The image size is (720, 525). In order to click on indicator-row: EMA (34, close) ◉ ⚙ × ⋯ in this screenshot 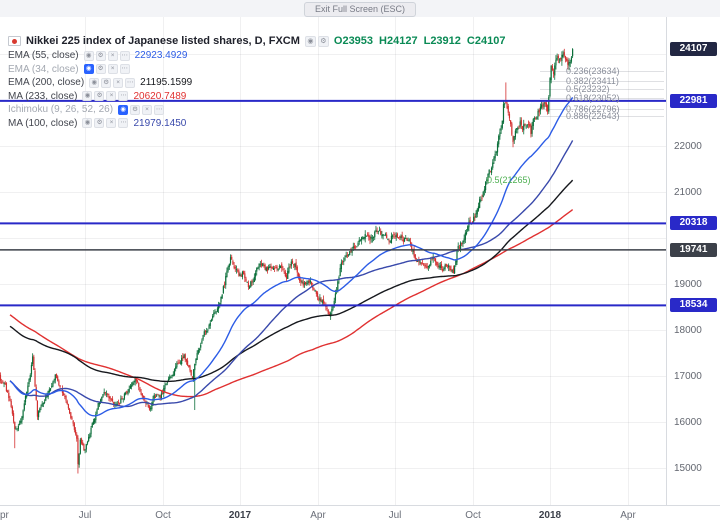, I will do `click(256, 70)`.